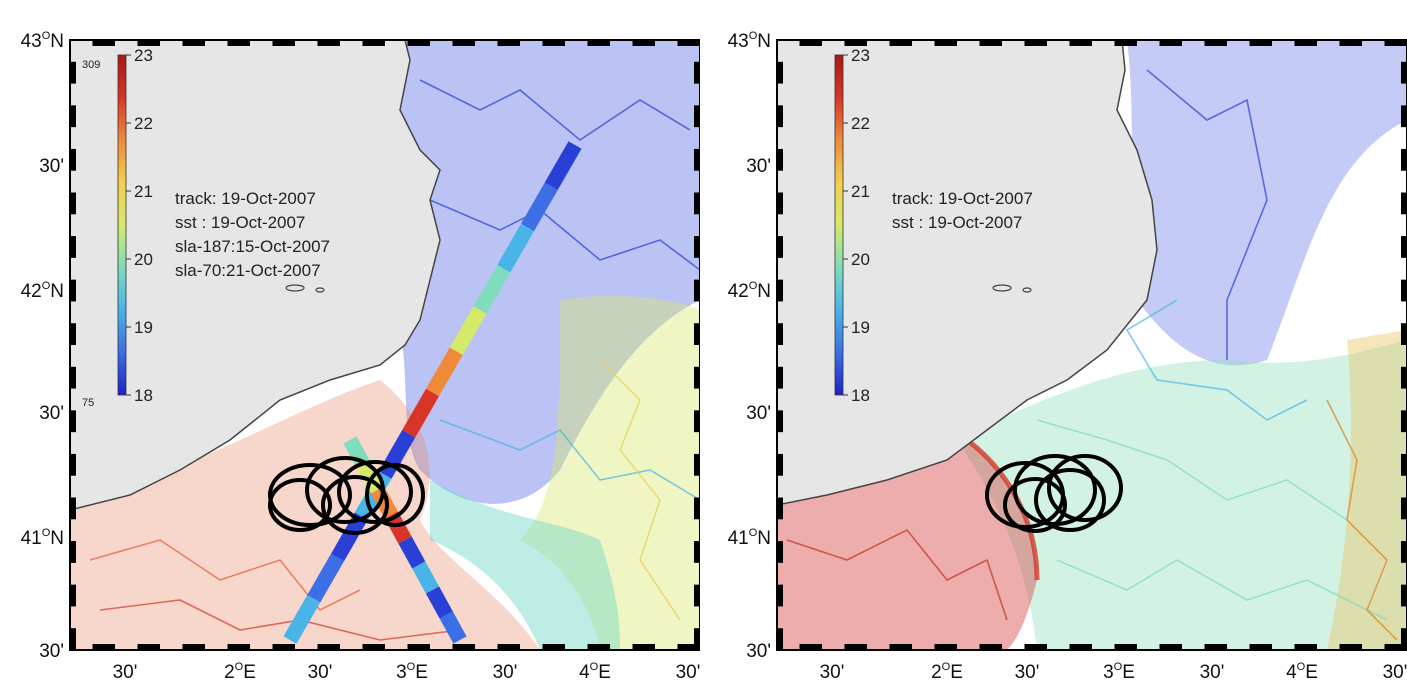  I want to click on right-warm-east-band, so click(1367, 490).